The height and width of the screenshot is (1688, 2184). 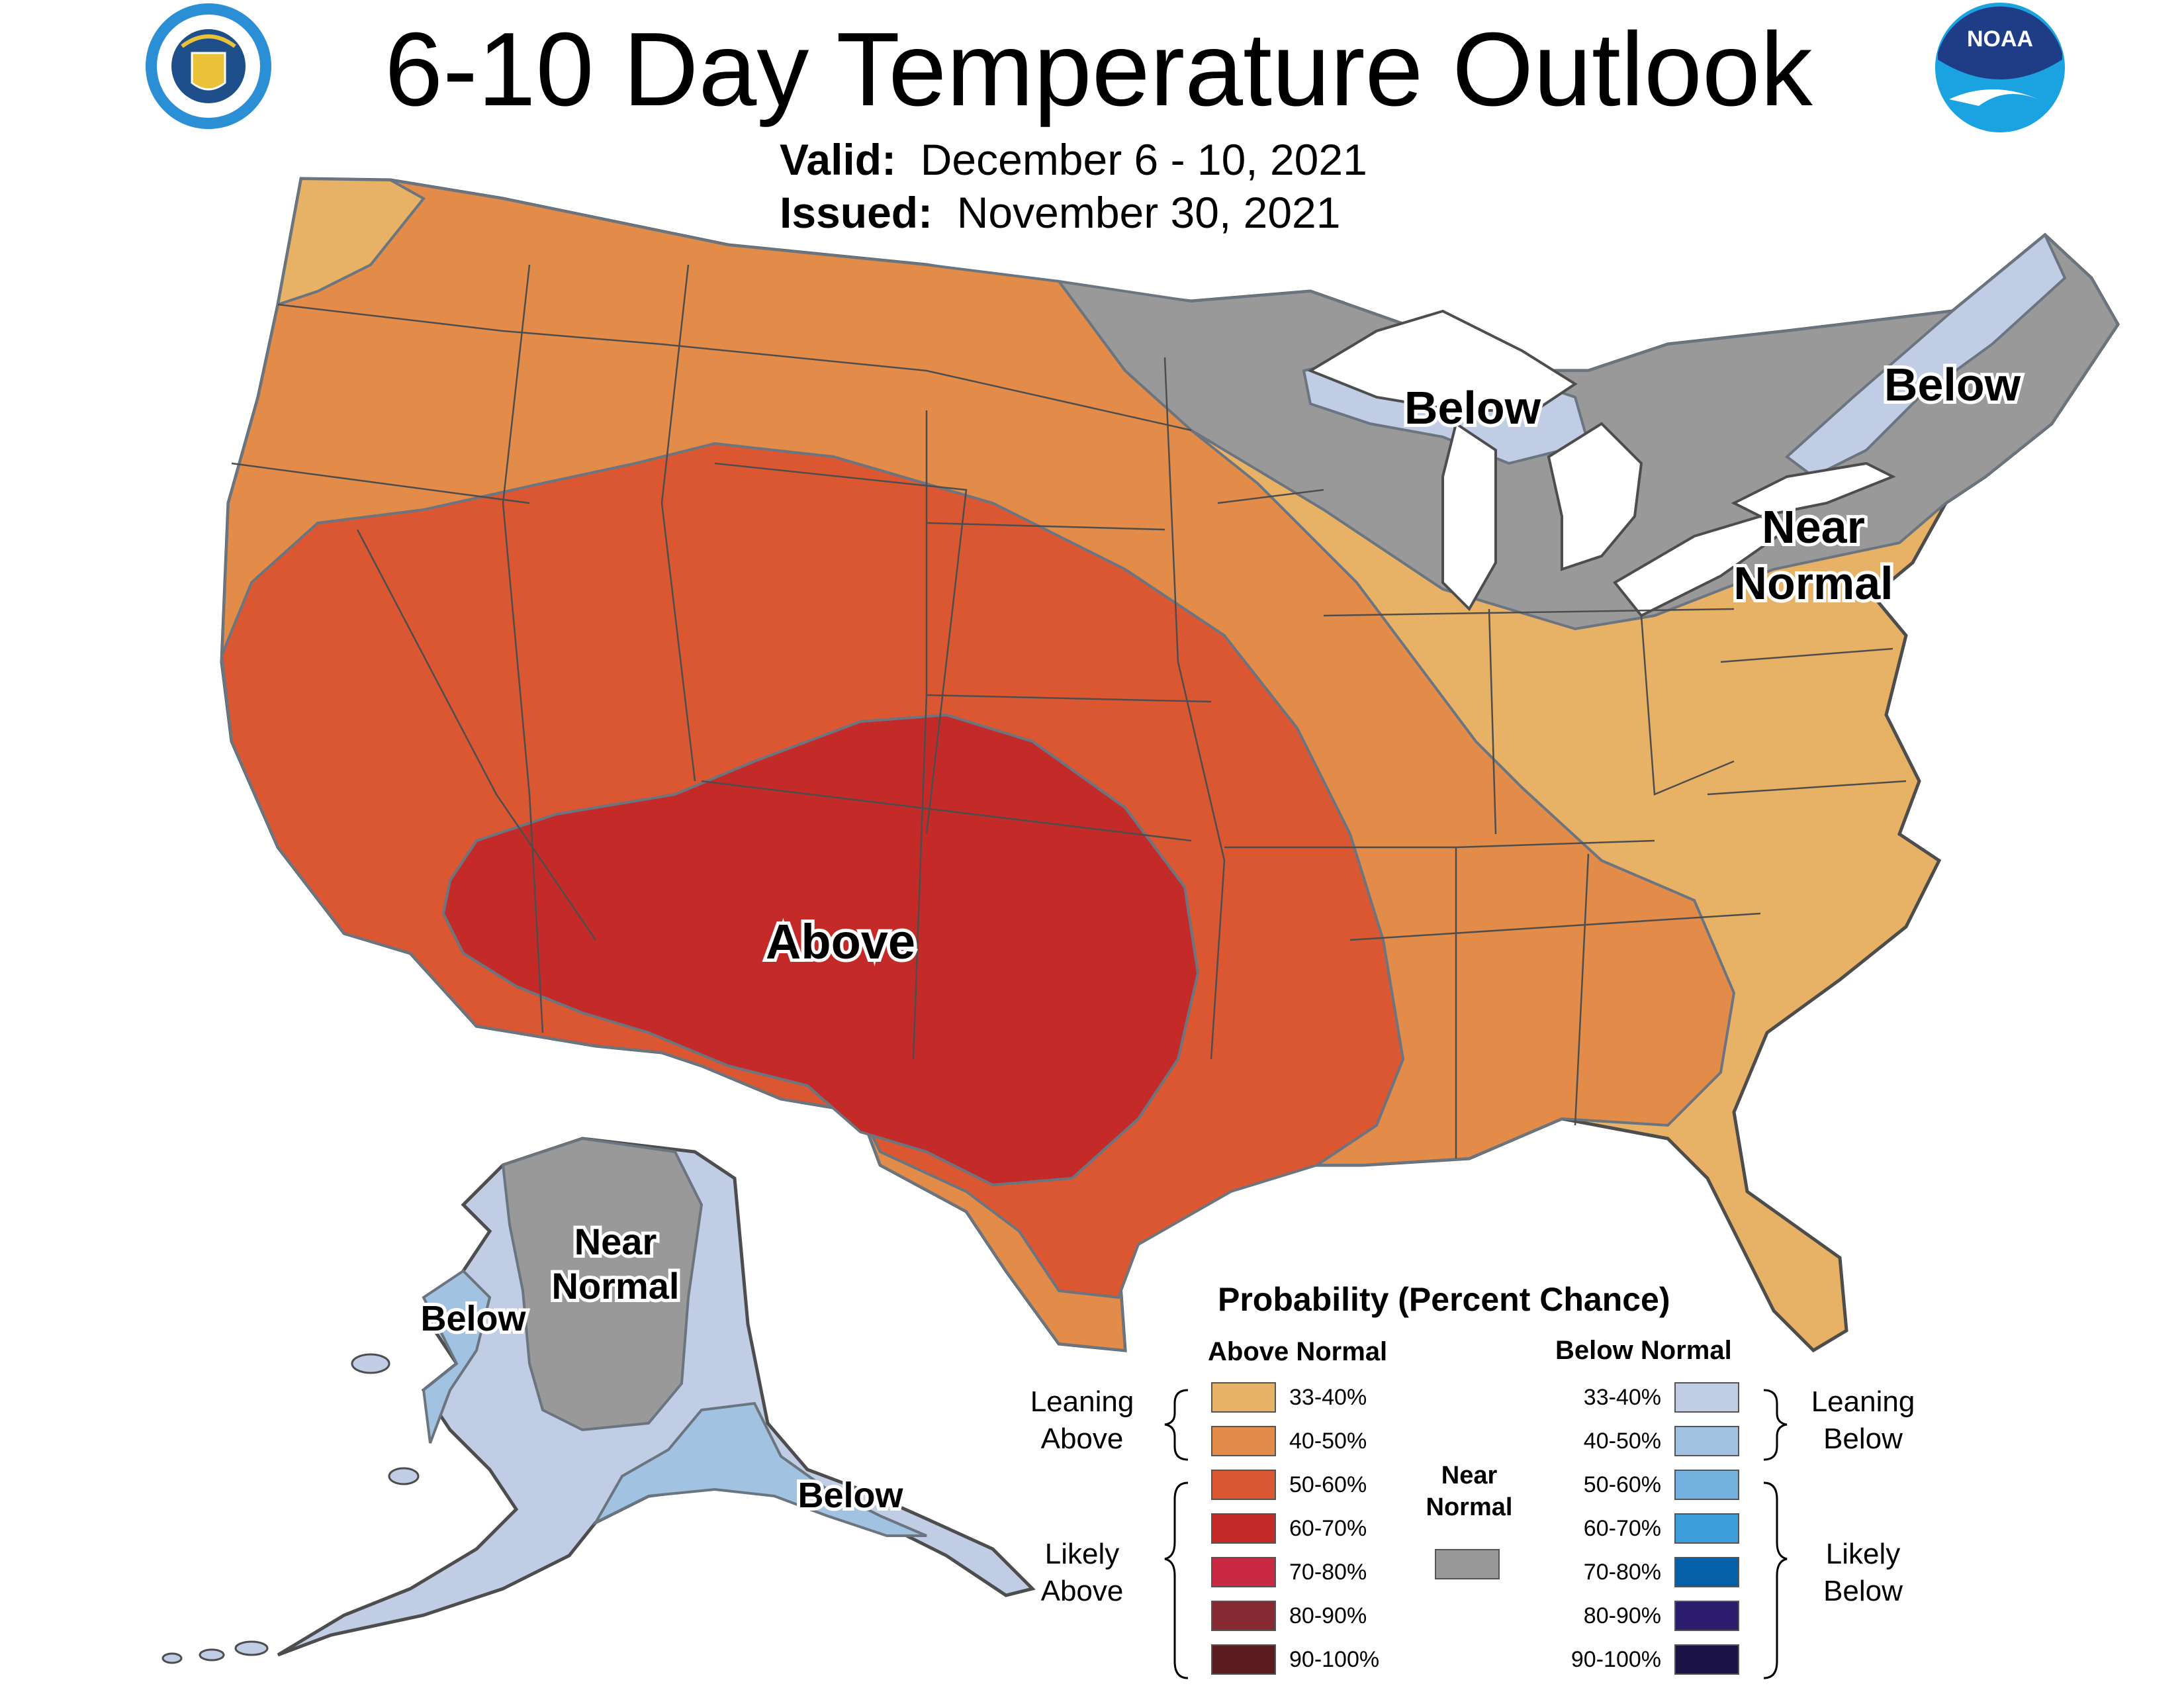 What do you see at coordinates (1328, 1528) in the screenshot?
I see `legend-above-range: 60-70%` at bounding box center [1328, 1528].